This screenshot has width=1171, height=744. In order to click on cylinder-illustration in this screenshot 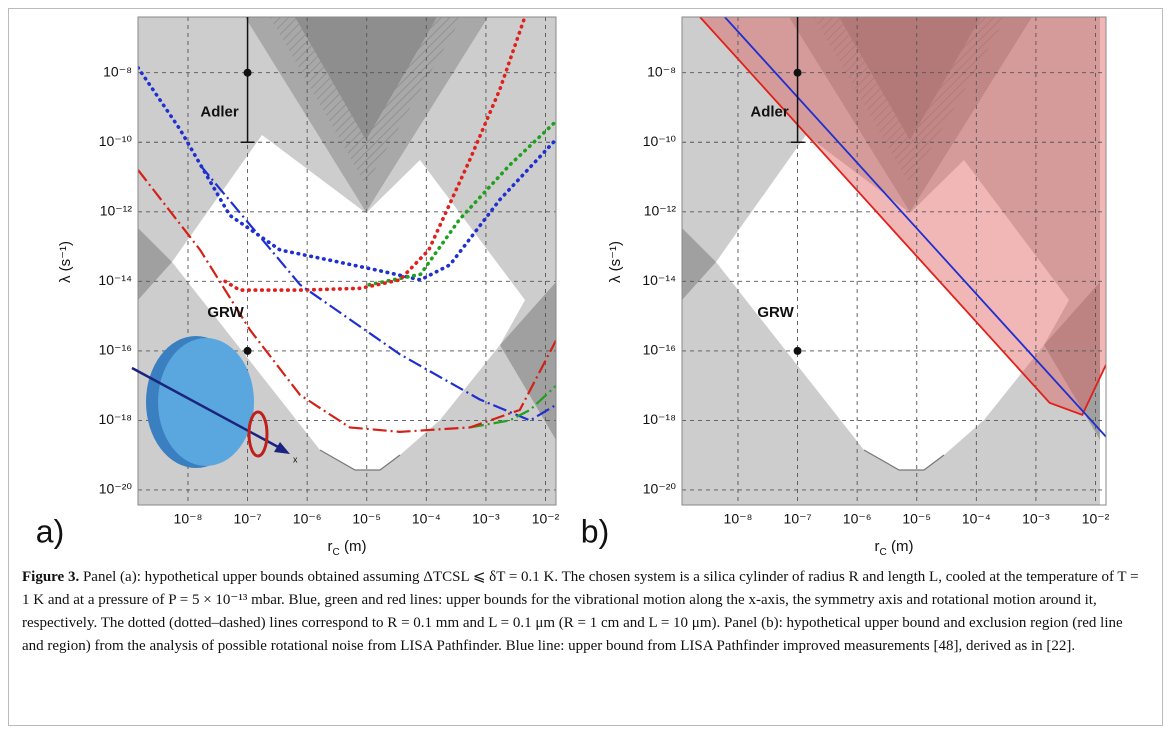, I will do `click(210, 402)`.